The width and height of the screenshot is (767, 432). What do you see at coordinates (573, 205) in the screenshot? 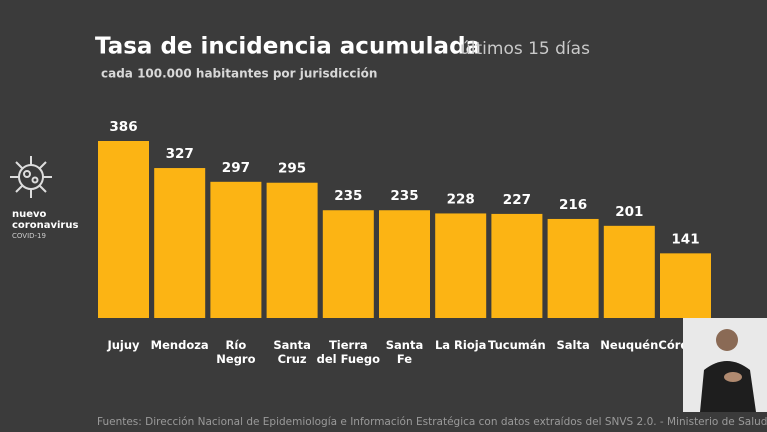
I see `value-label: 216` at bounding box center [573, 205].